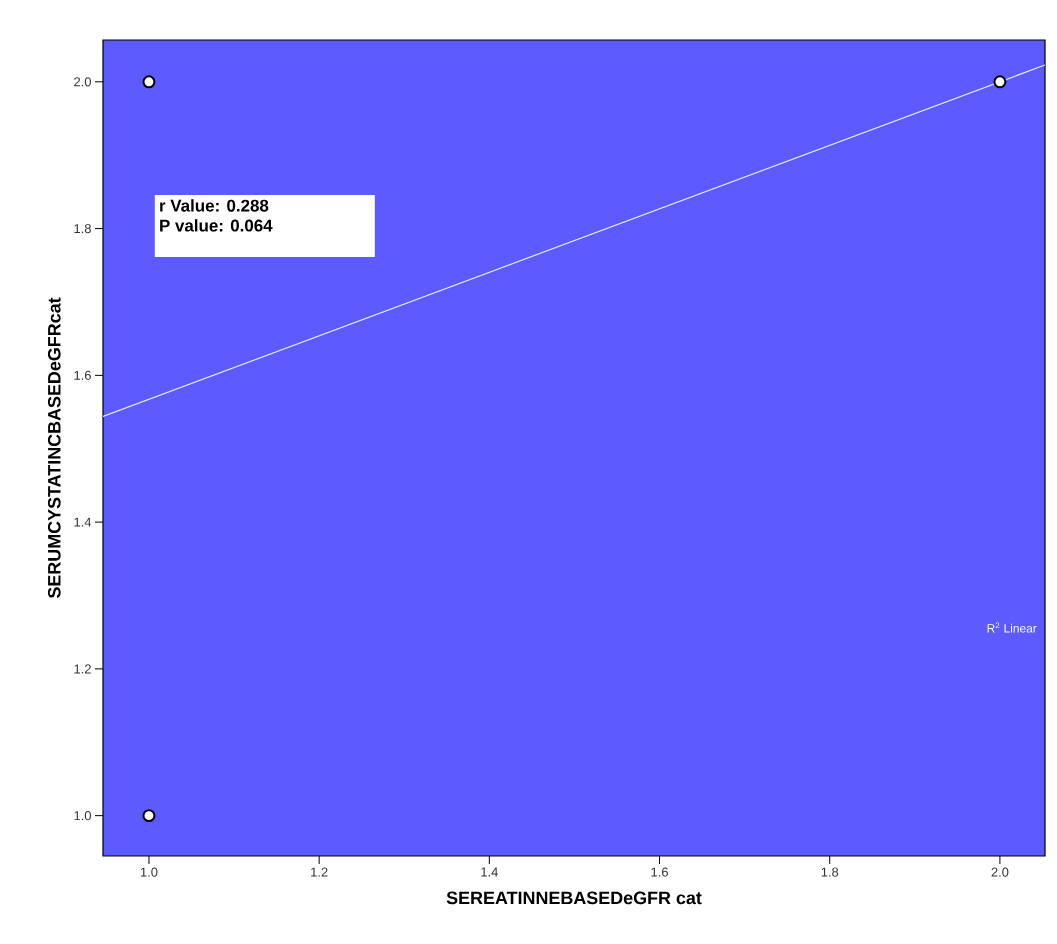 Image resolution: width=1057 pixels, height=944 pixels. I want to click on x-tick-label: 2.0, so click(1000, 872).